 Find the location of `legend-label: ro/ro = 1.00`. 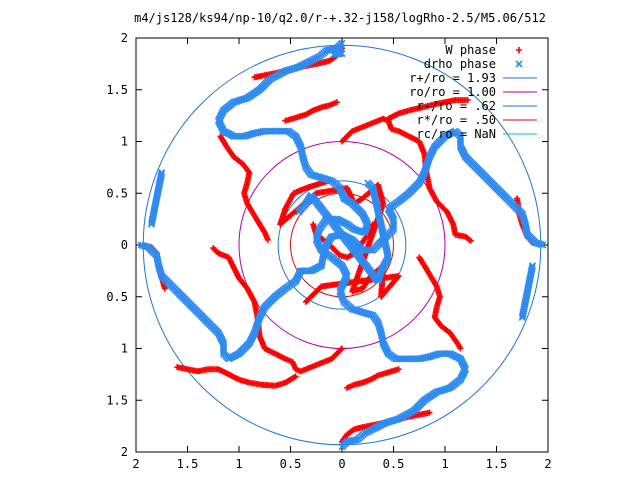

legend-label: ro/ro = 1.00 is located at coordinates (452, 92).